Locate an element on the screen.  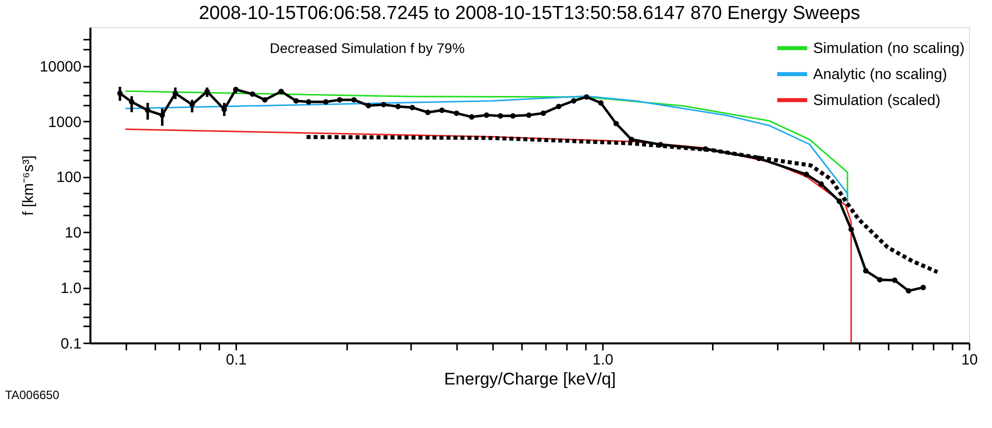
y-tick-label: 0.1 is located at coordinates (71, 343).